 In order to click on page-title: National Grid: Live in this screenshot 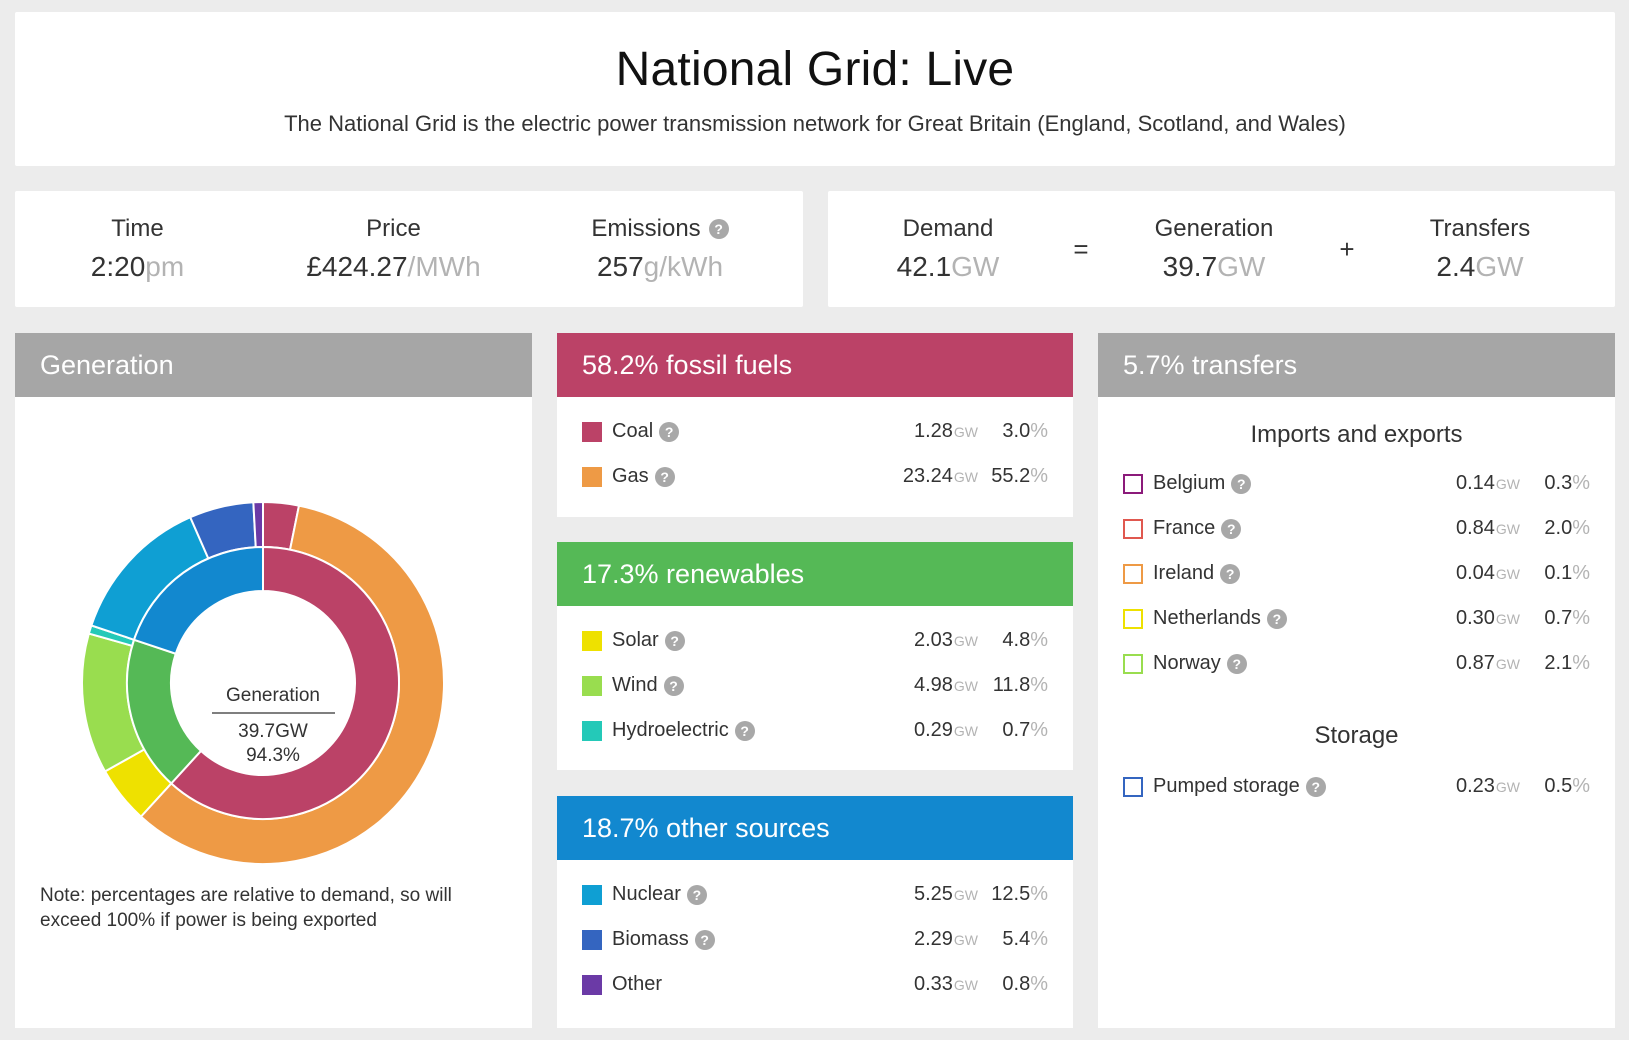, I will do `click(815, 69)`.